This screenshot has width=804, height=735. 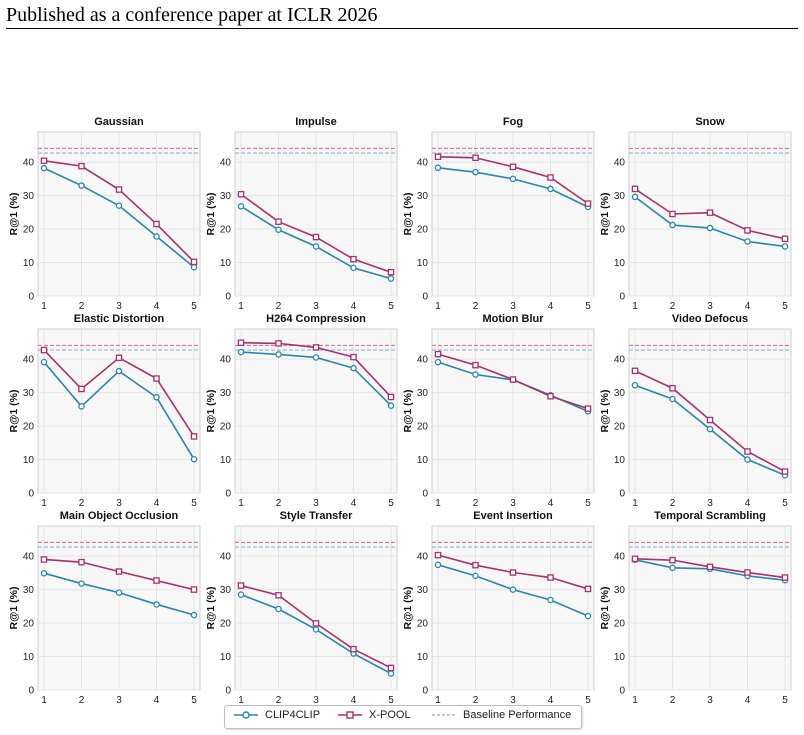 I want to click on legend-item-xpool: X-POOL, so click(x=374, y=715).